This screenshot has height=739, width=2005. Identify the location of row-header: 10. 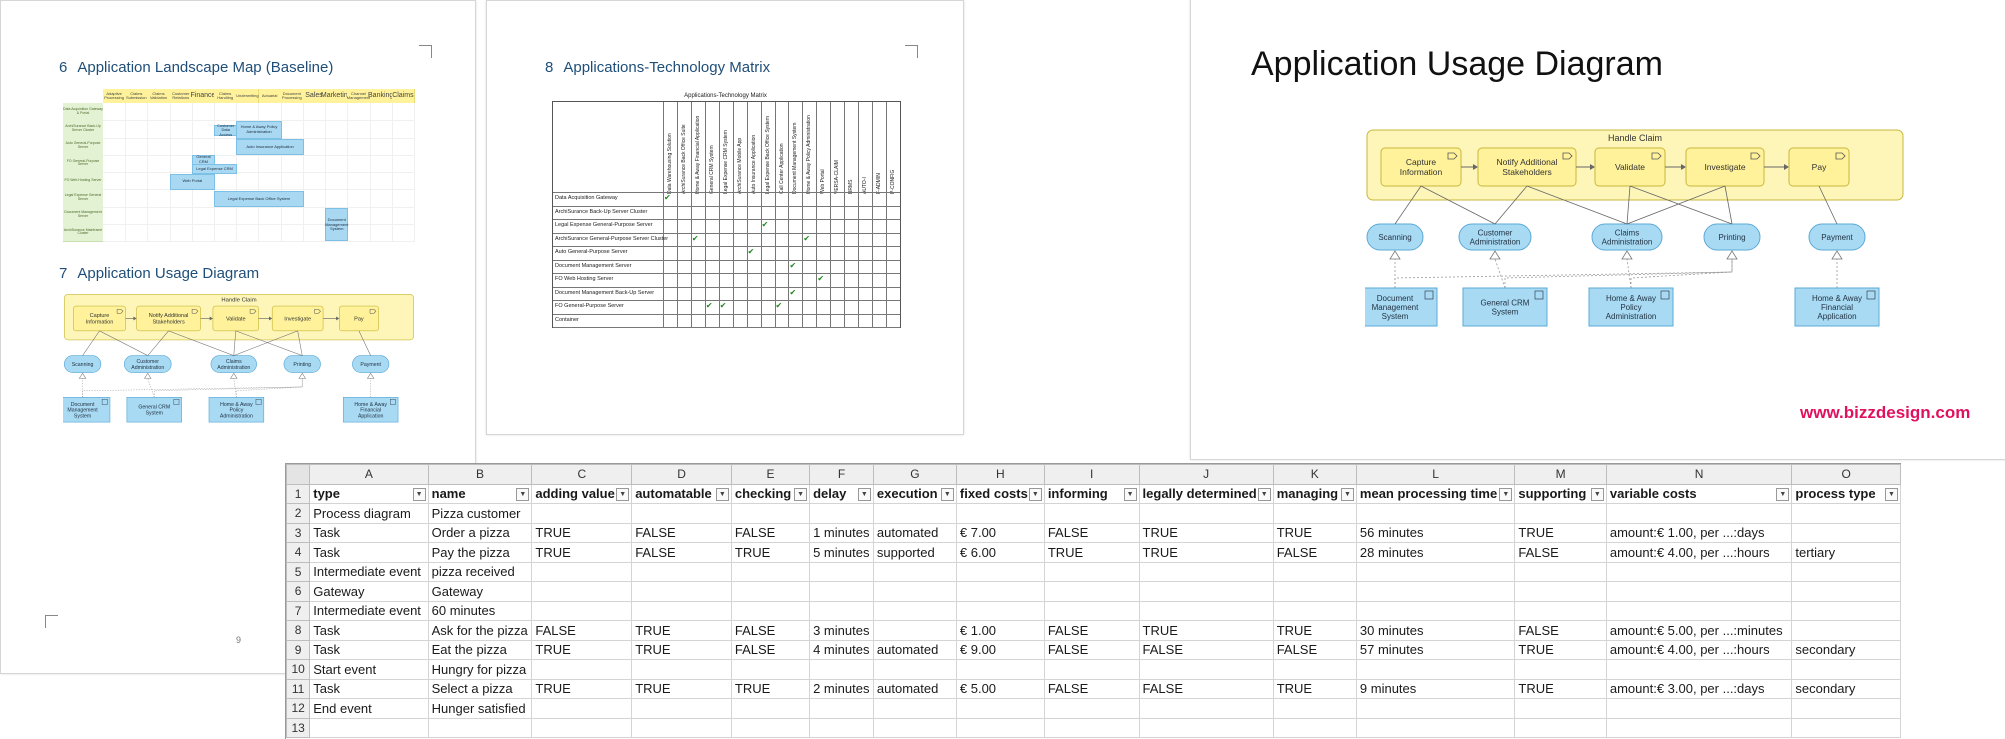
(298, 669).